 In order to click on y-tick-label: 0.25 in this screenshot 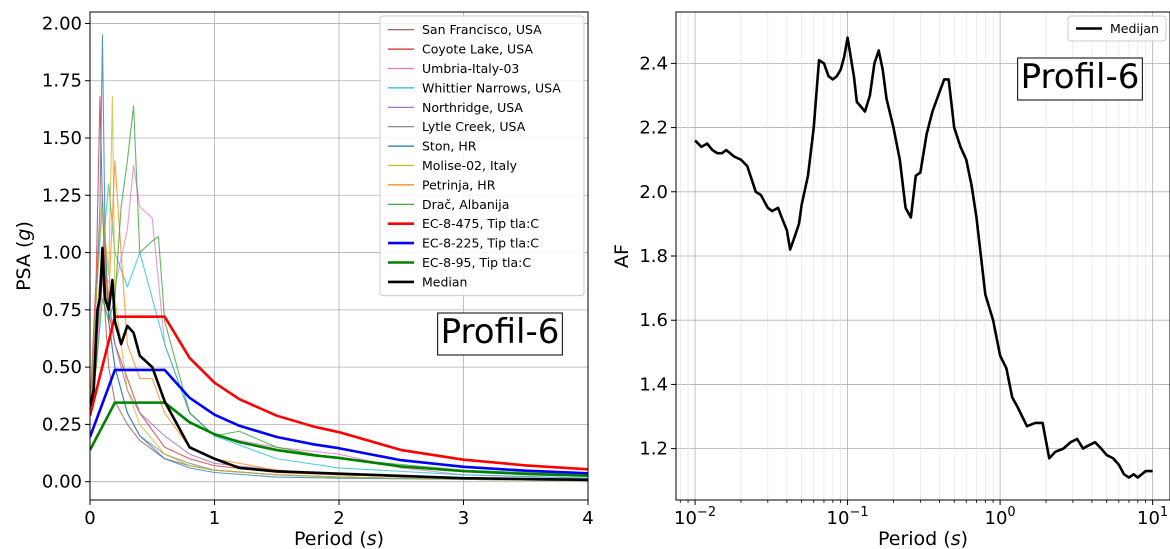, I will do `click(62, 424)`.